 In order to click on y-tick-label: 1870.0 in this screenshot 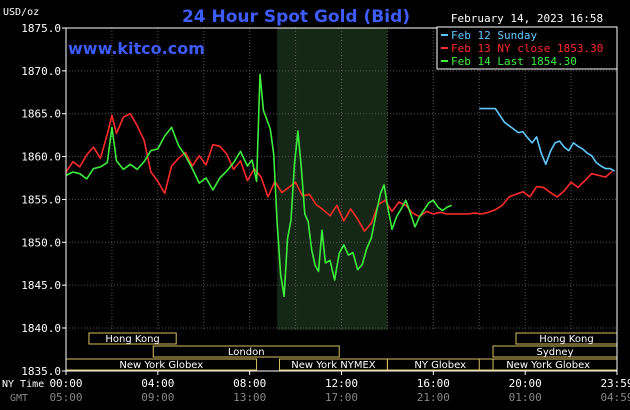, I will do `click(41, 71)`.